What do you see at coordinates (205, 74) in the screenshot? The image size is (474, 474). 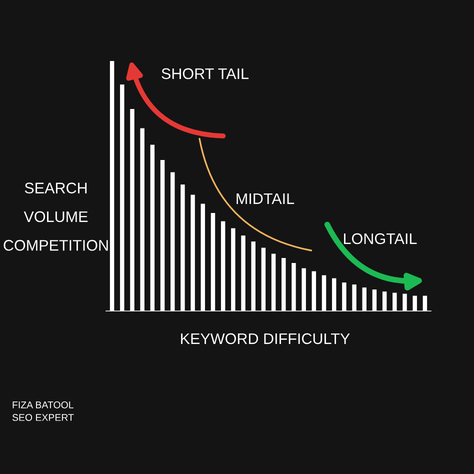 I see `annotation: SHORT TAIL` at bounding box center [205, 74].